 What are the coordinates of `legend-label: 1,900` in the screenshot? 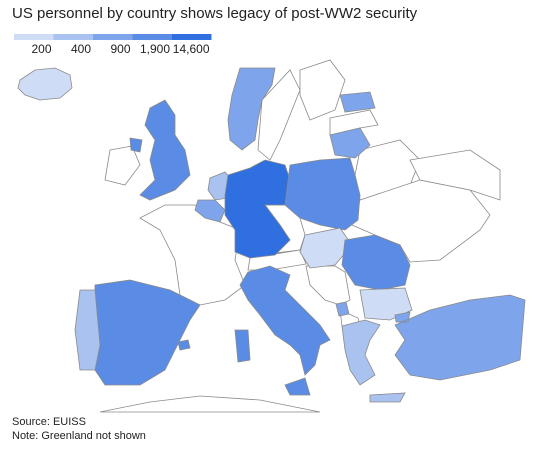 It's located at (155, 49).